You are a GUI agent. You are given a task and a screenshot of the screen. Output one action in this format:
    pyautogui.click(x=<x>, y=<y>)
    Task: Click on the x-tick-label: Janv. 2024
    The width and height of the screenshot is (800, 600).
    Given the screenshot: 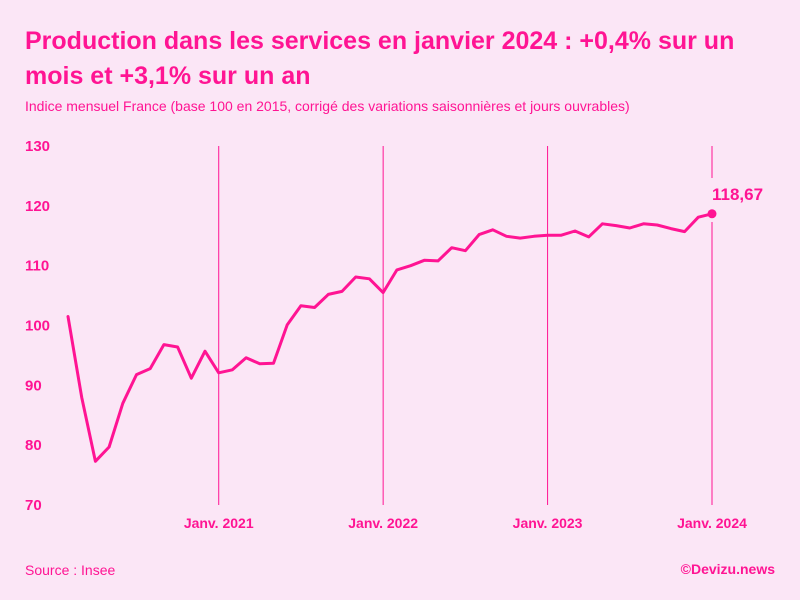 What is the action you would take?
    pyautogui.click(x=712, y=523)
    